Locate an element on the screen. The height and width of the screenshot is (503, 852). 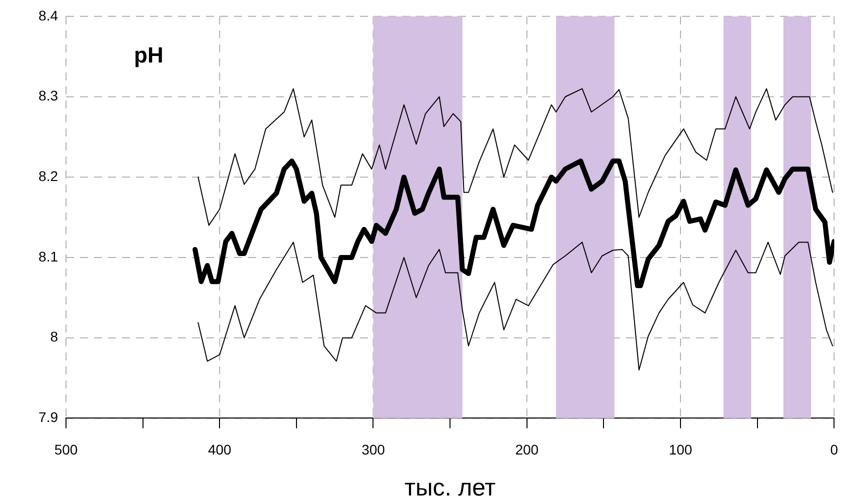
annotation: pH is located at coordinates (149, 55).